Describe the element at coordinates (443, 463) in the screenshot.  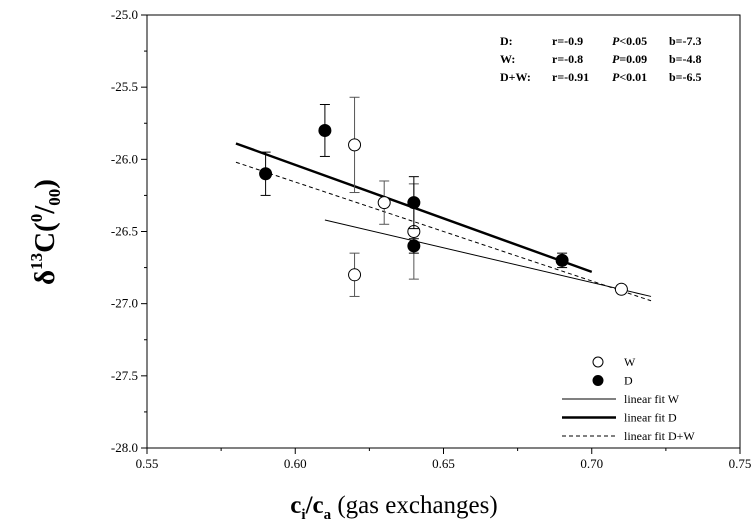
I see `x-tick-label: 0.65` at that location.